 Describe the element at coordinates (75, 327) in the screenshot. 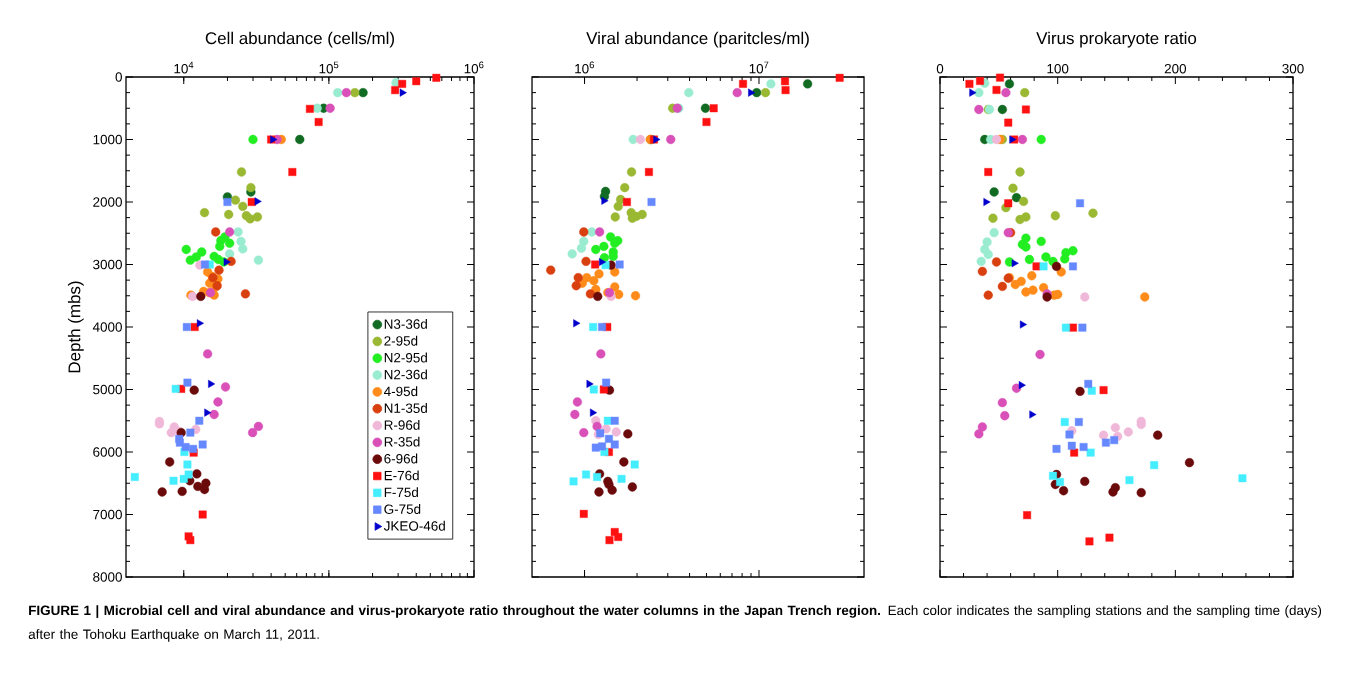

I see `y-axis-title: Depth (mbs)` at that location.